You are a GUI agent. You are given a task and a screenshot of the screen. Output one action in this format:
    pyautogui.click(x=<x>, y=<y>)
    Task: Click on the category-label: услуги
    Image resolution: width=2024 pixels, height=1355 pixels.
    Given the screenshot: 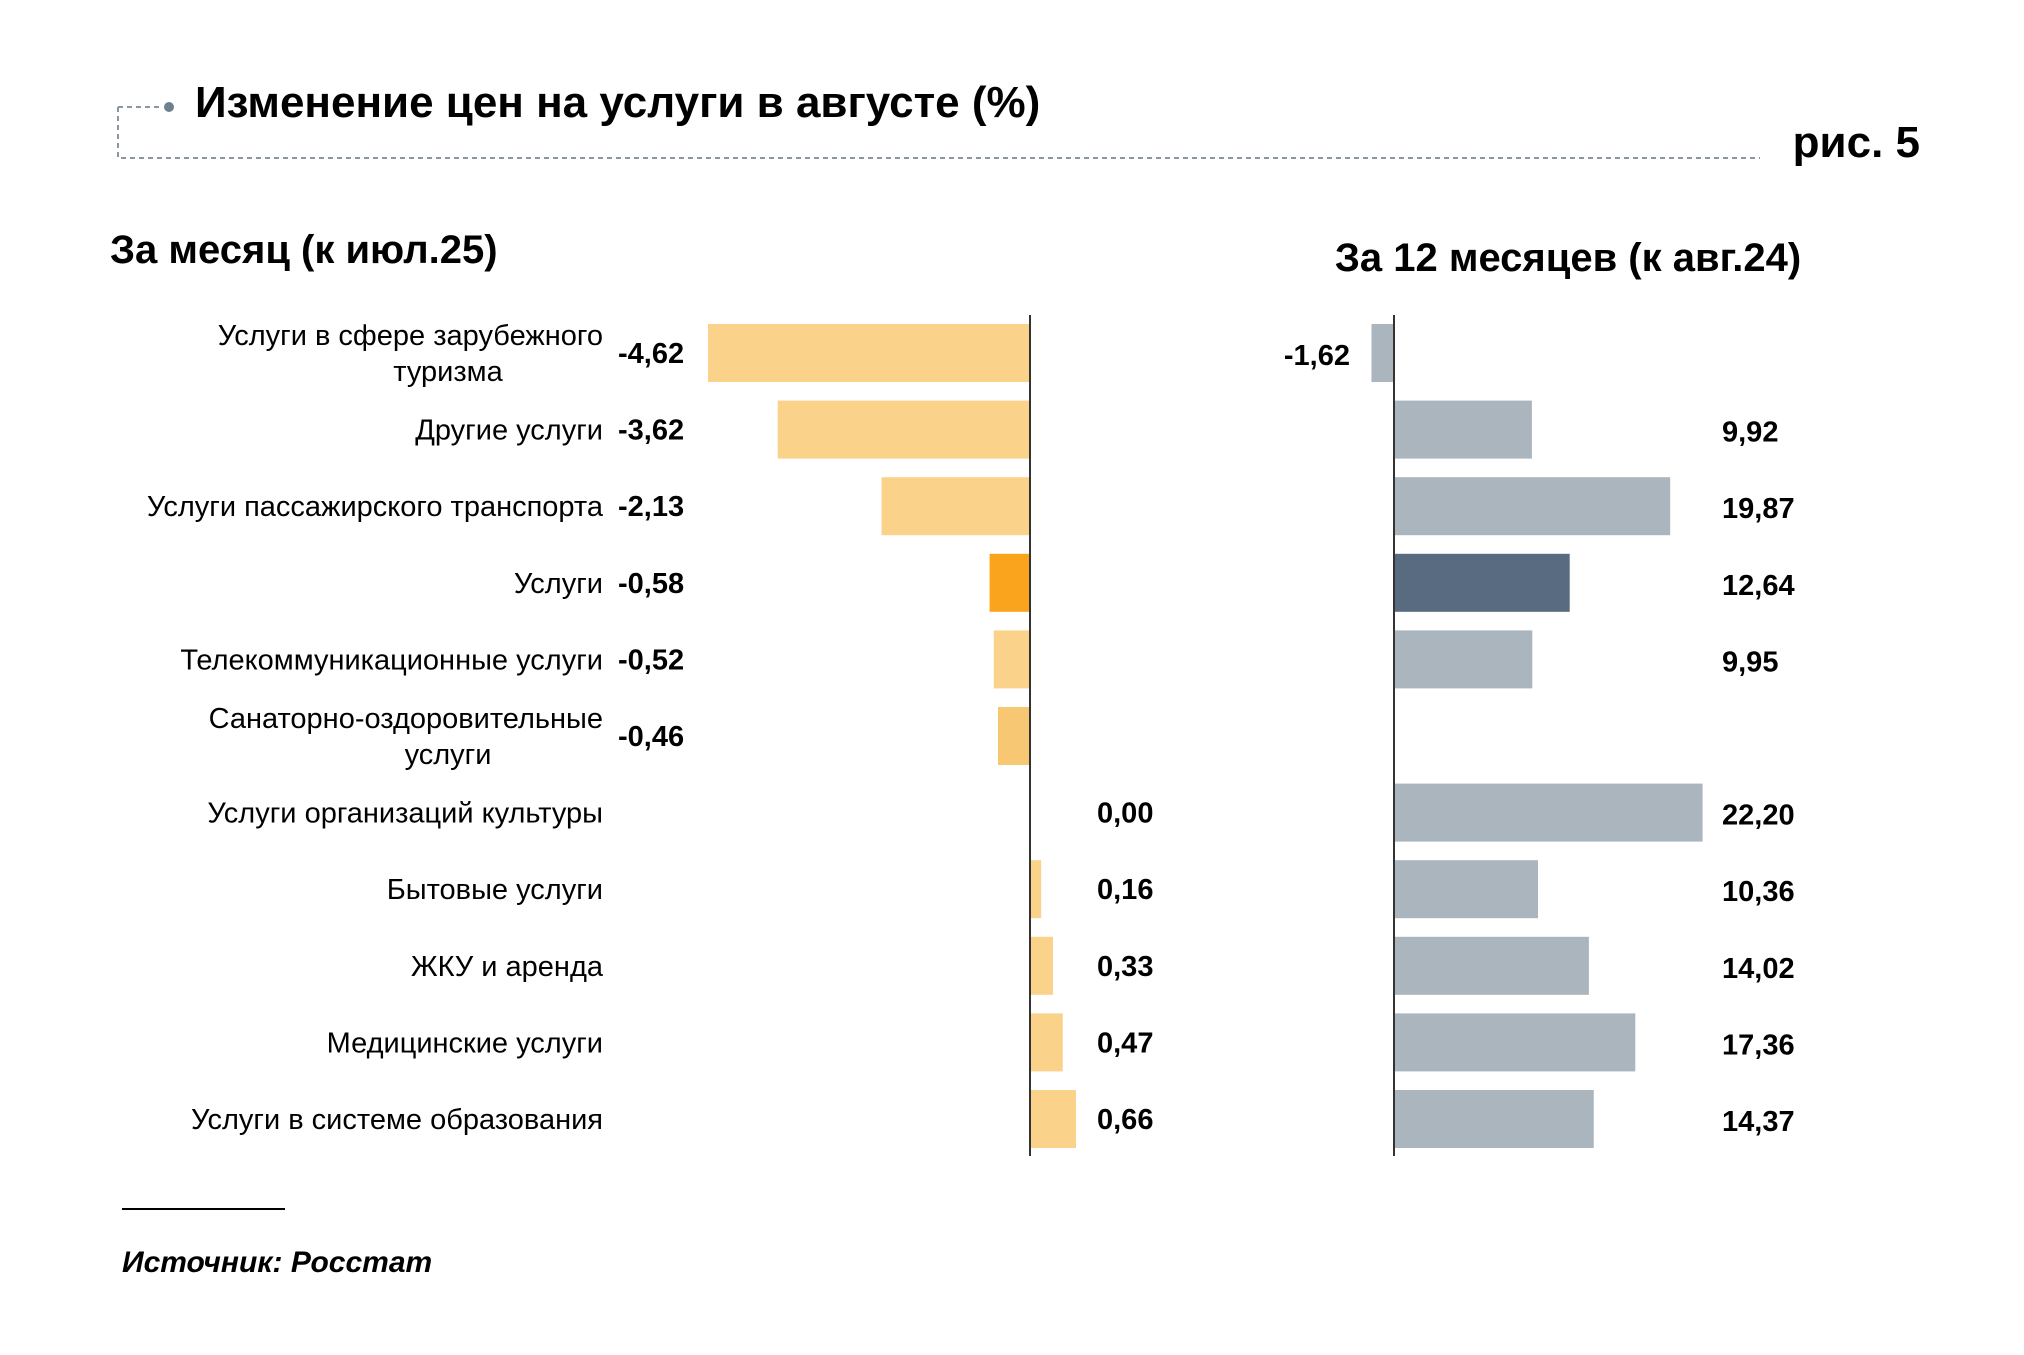 What is the action you would take?
    pyautogui.click(x=448, y=755)
    